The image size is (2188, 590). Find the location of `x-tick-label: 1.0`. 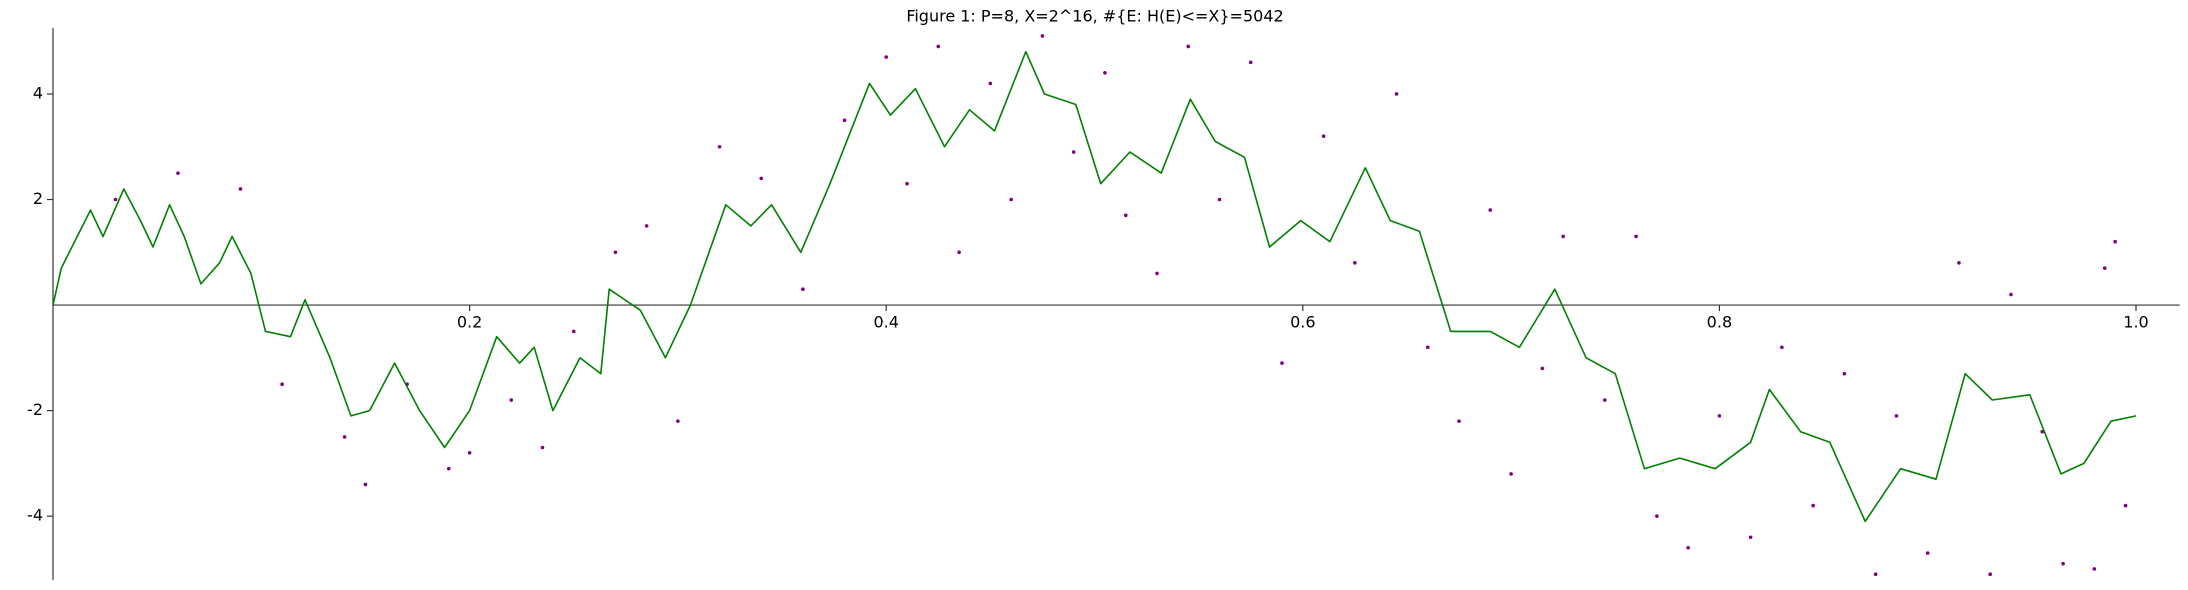

x-tick-label: 1.0 is located at coordinates (2135, 322).